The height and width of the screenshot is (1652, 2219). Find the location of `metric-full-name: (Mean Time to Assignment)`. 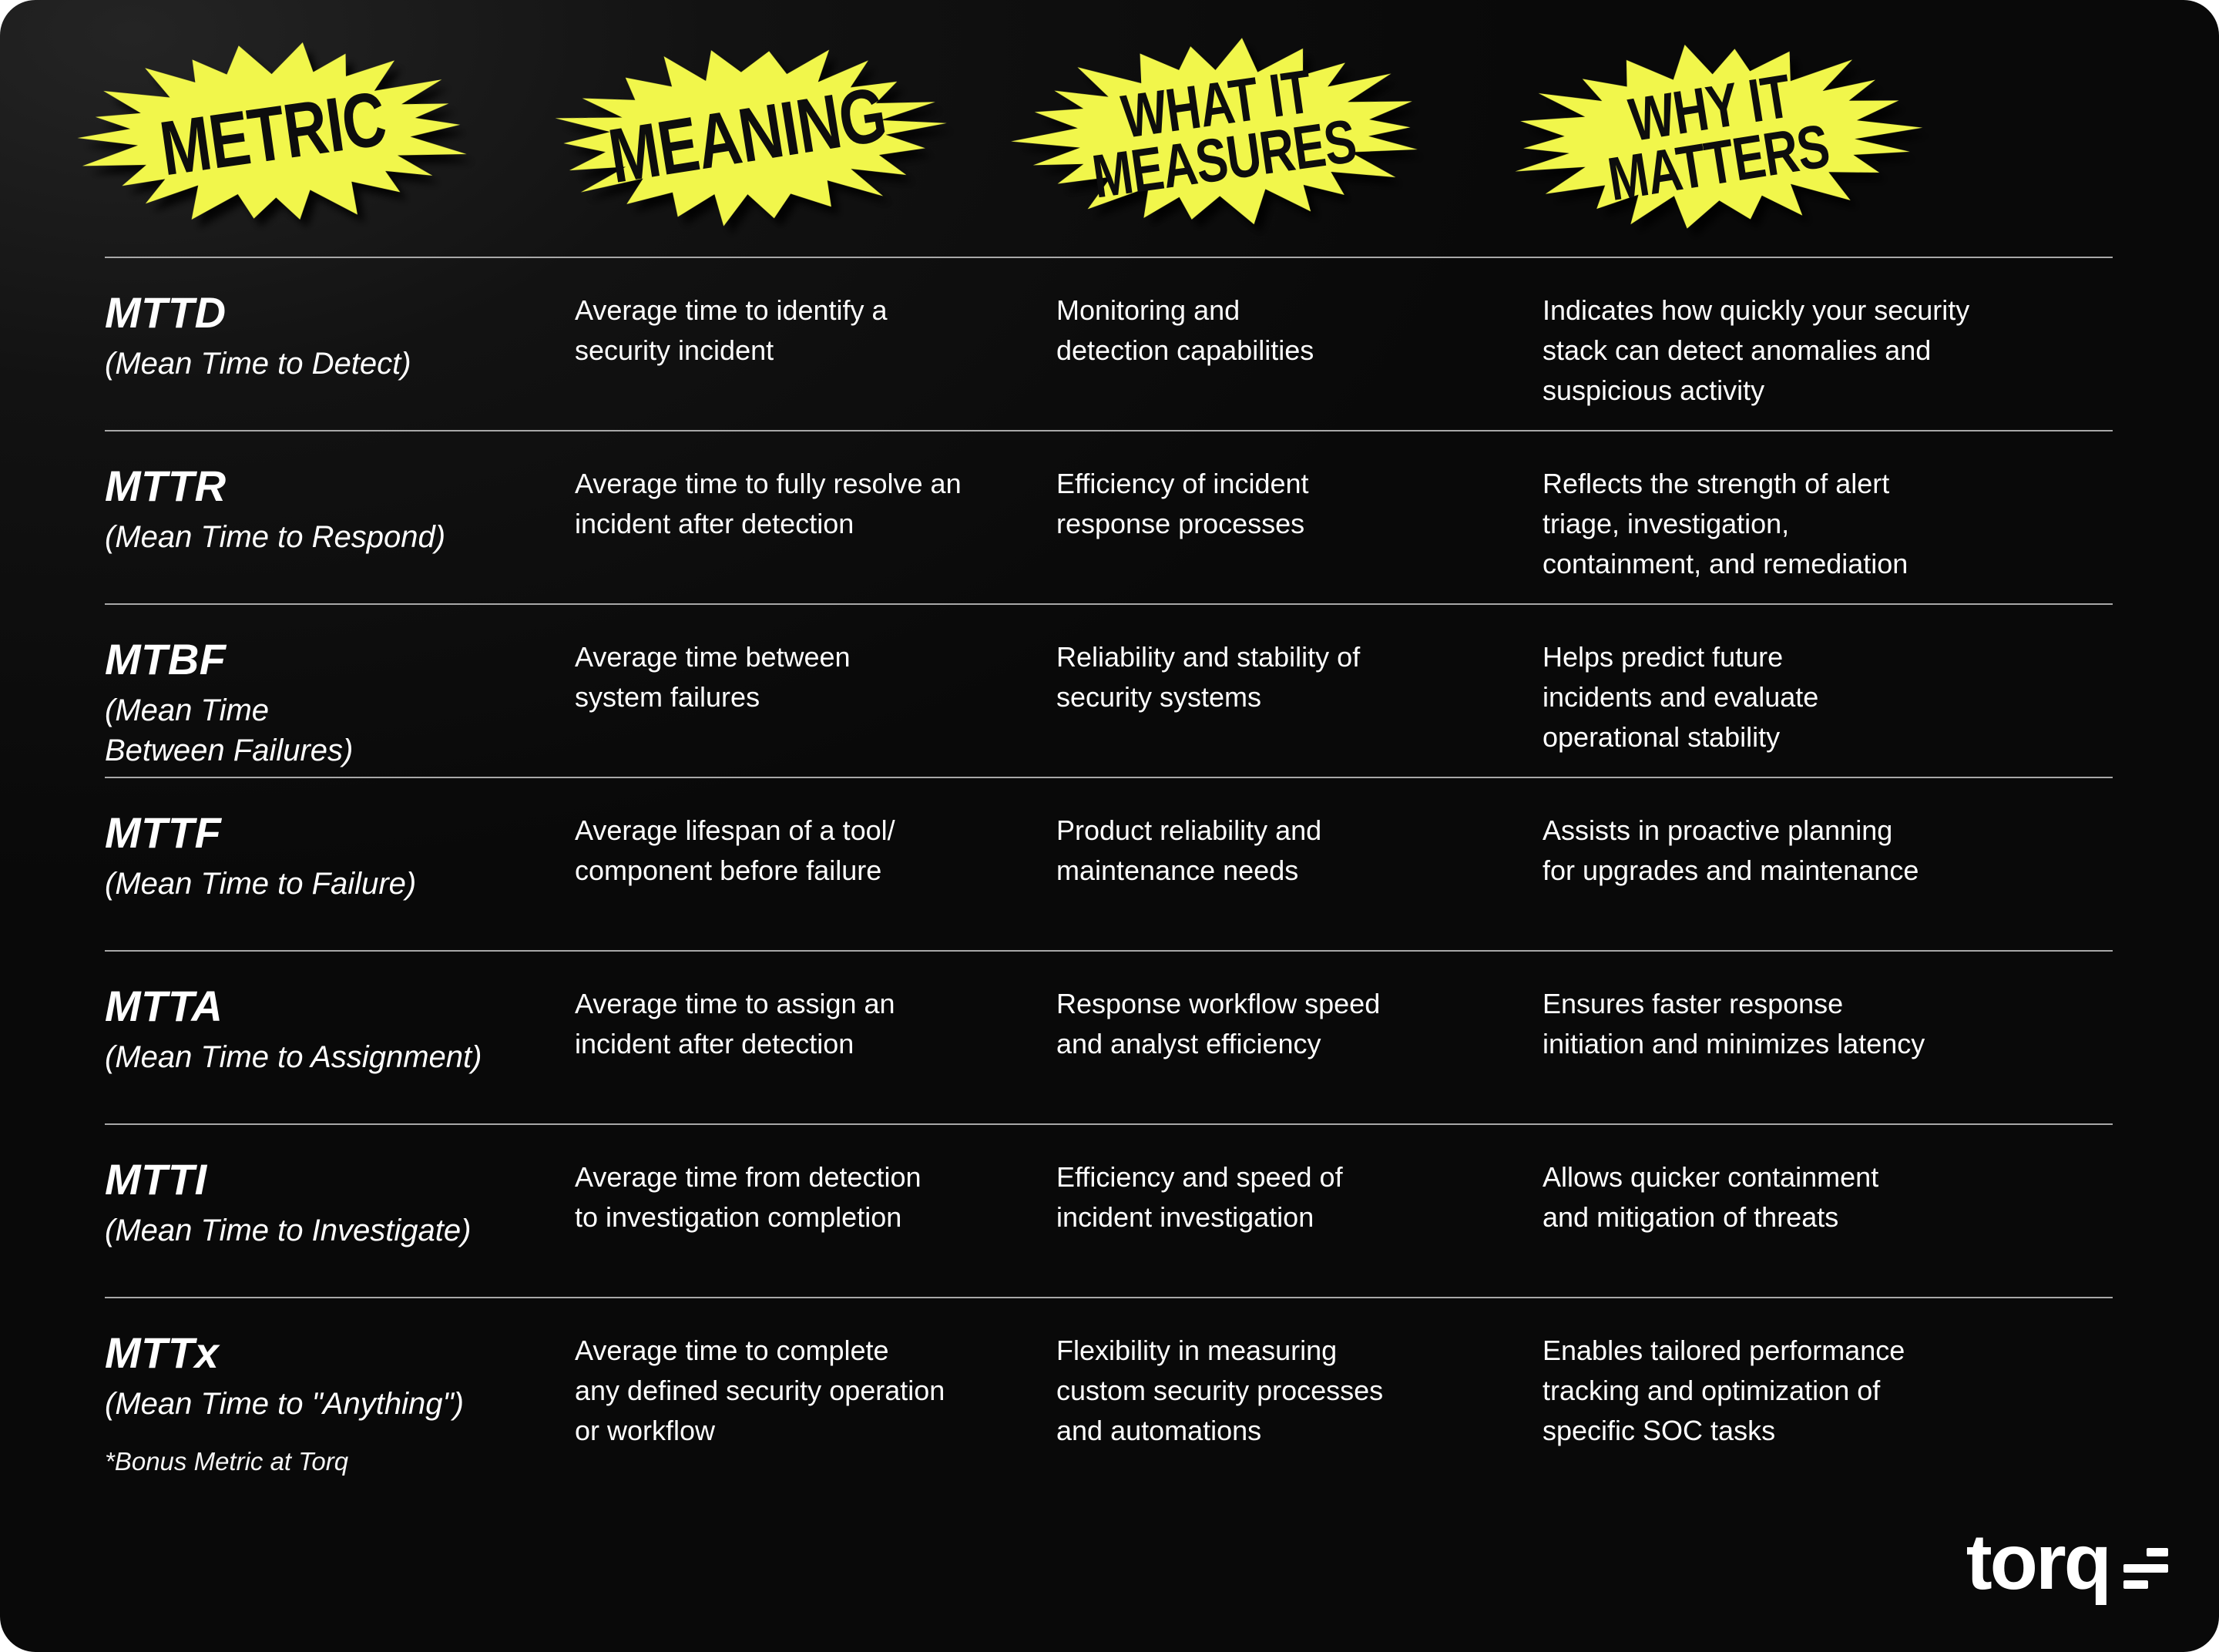

metric-full-name: (Mean Time to Assignment) is located at coordinates (293, 1058).